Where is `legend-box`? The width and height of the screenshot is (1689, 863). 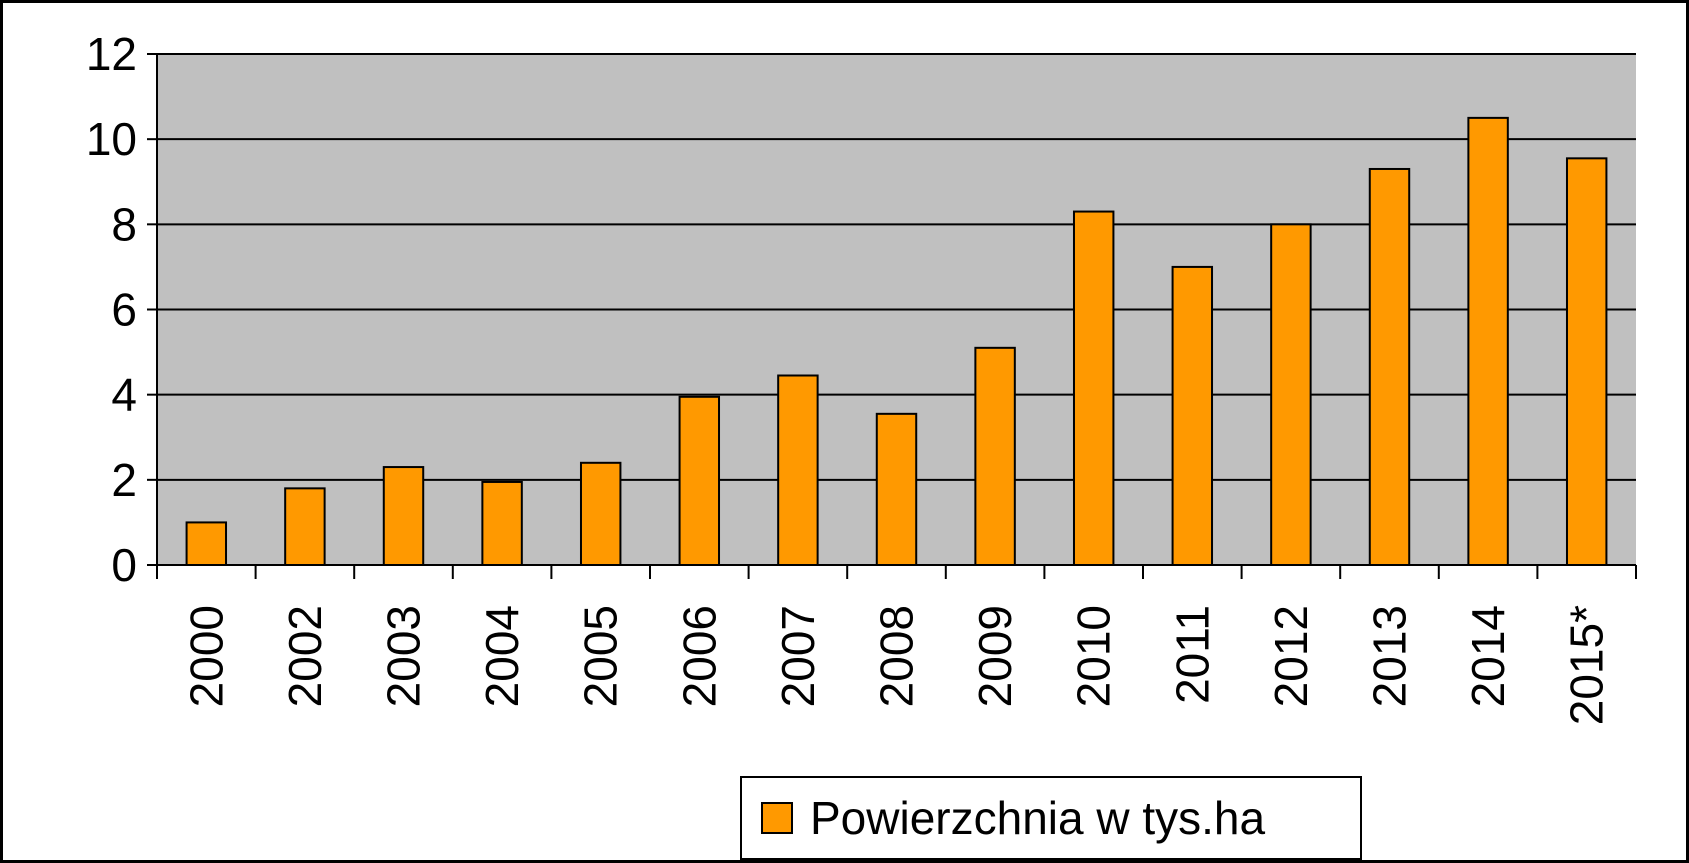
legend-box is located at coordinates (1051, 818).